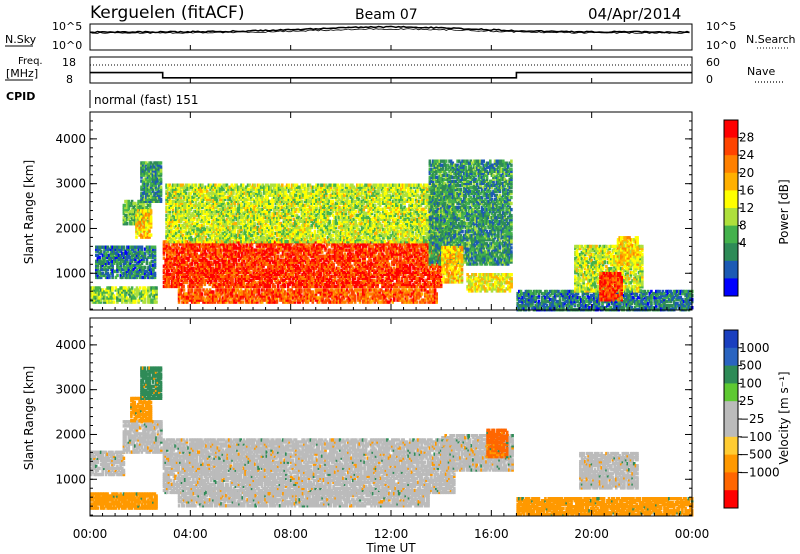 This screenshot has width=800, height=554. Describe the element at coordinates (146, 100) in the screenshot. I see `cpid-value: normal (fast) 151` at that location.